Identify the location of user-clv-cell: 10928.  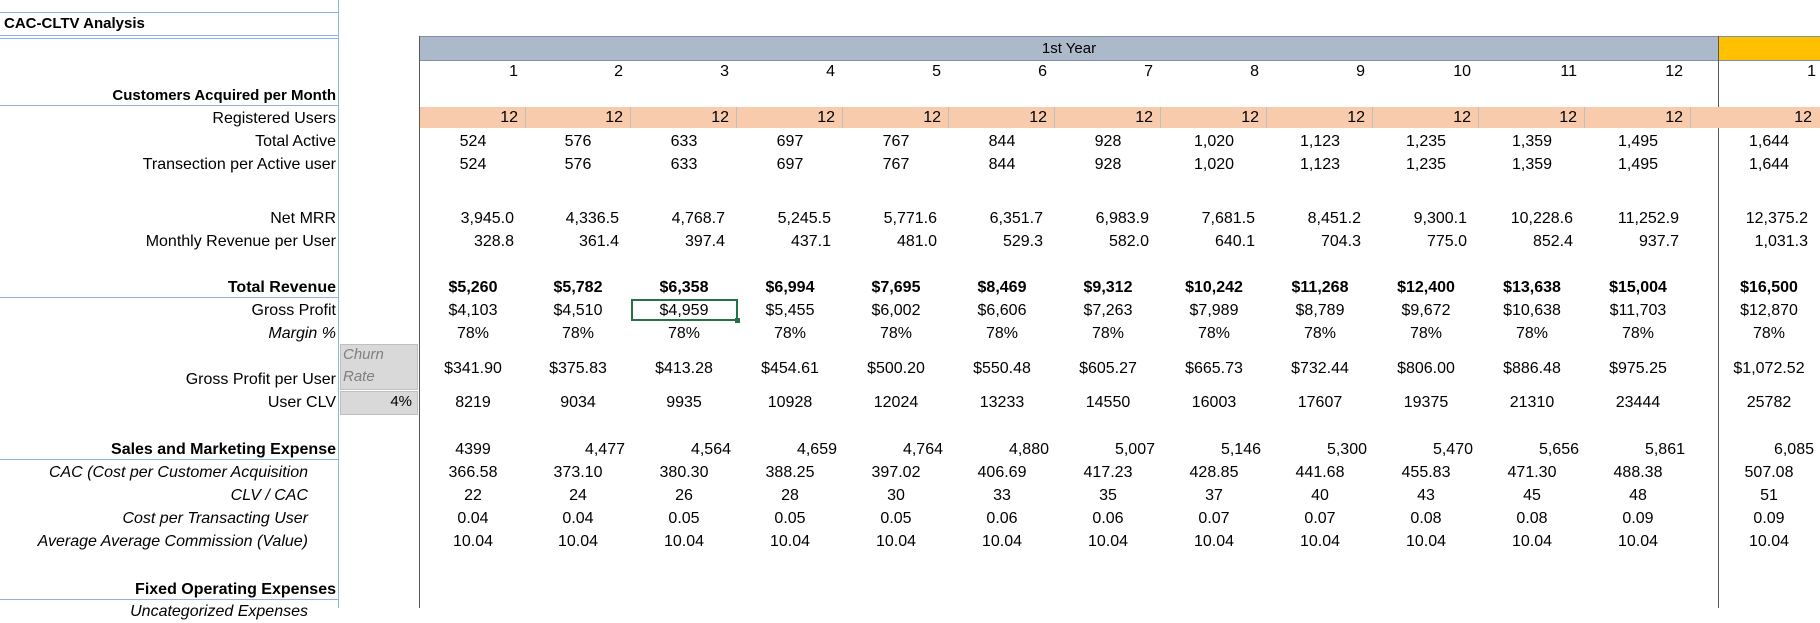
(790, 402).